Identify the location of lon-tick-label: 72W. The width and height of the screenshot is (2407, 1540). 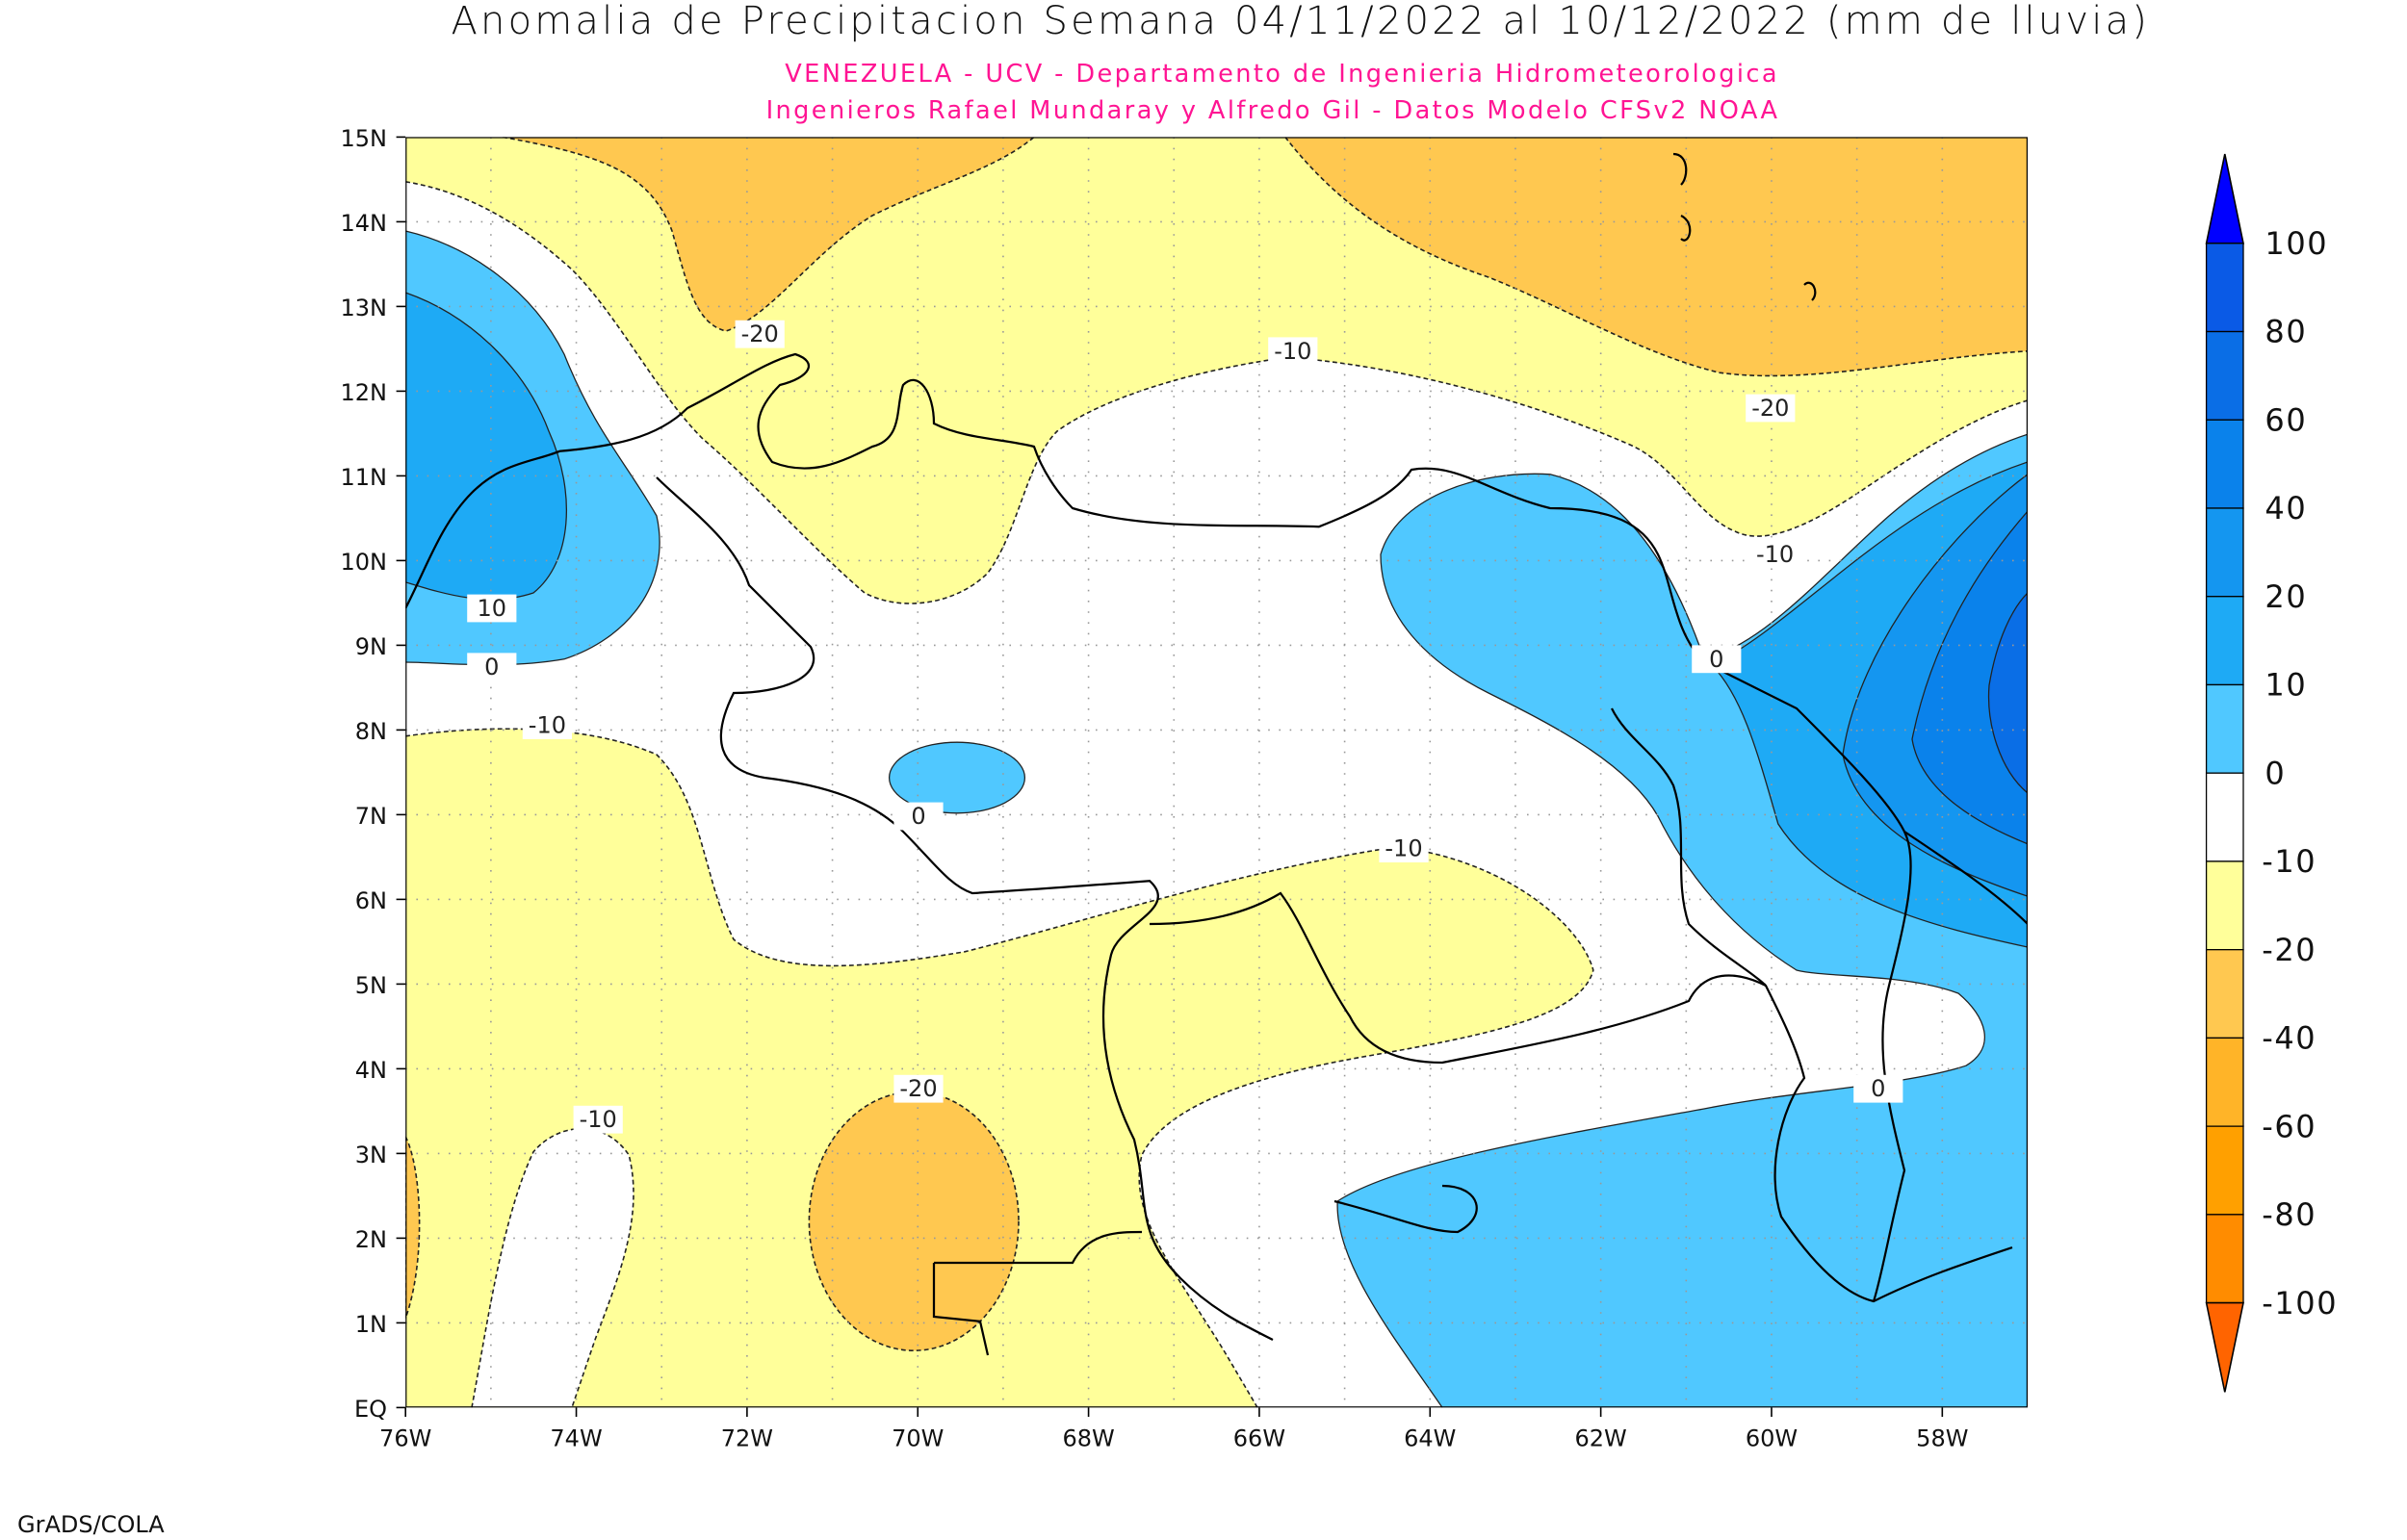
(747, 1437).